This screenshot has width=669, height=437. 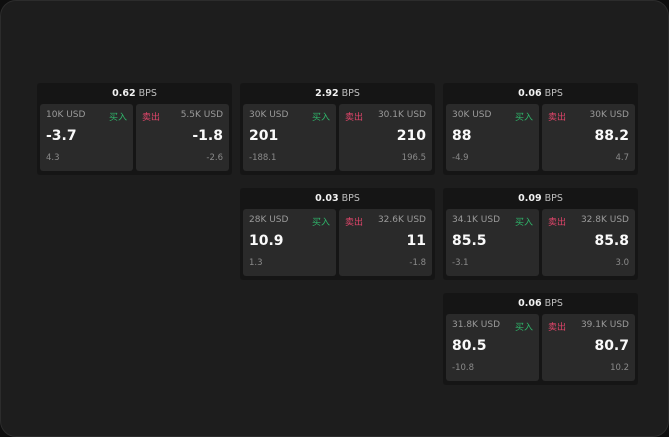 I want to click on spread-value: 0.62, so click(x=124, y=93).